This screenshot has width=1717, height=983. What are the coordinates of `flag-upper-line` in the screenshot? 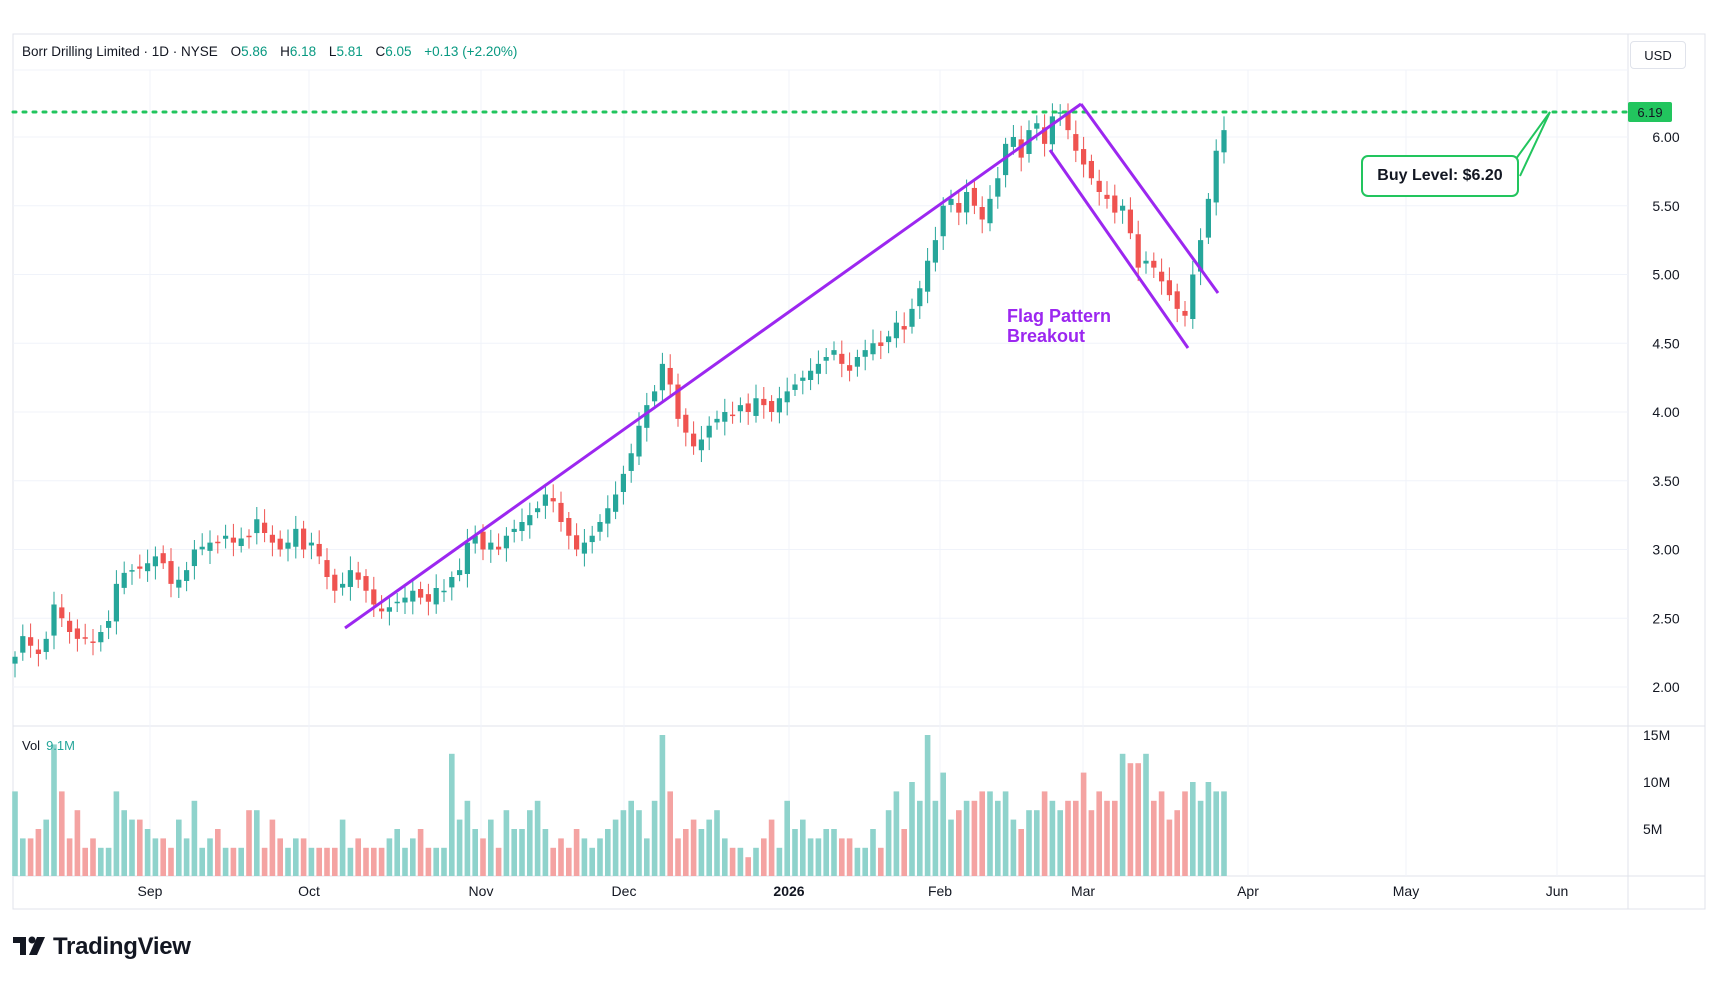 It's located at (1149, 198).